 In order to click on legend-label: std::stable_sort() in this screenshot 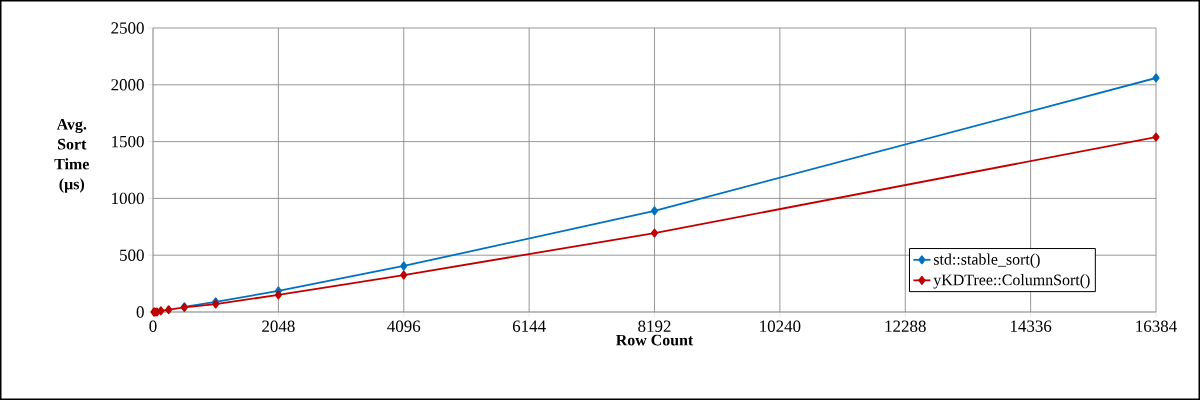, I will do `click(986, 260)`.